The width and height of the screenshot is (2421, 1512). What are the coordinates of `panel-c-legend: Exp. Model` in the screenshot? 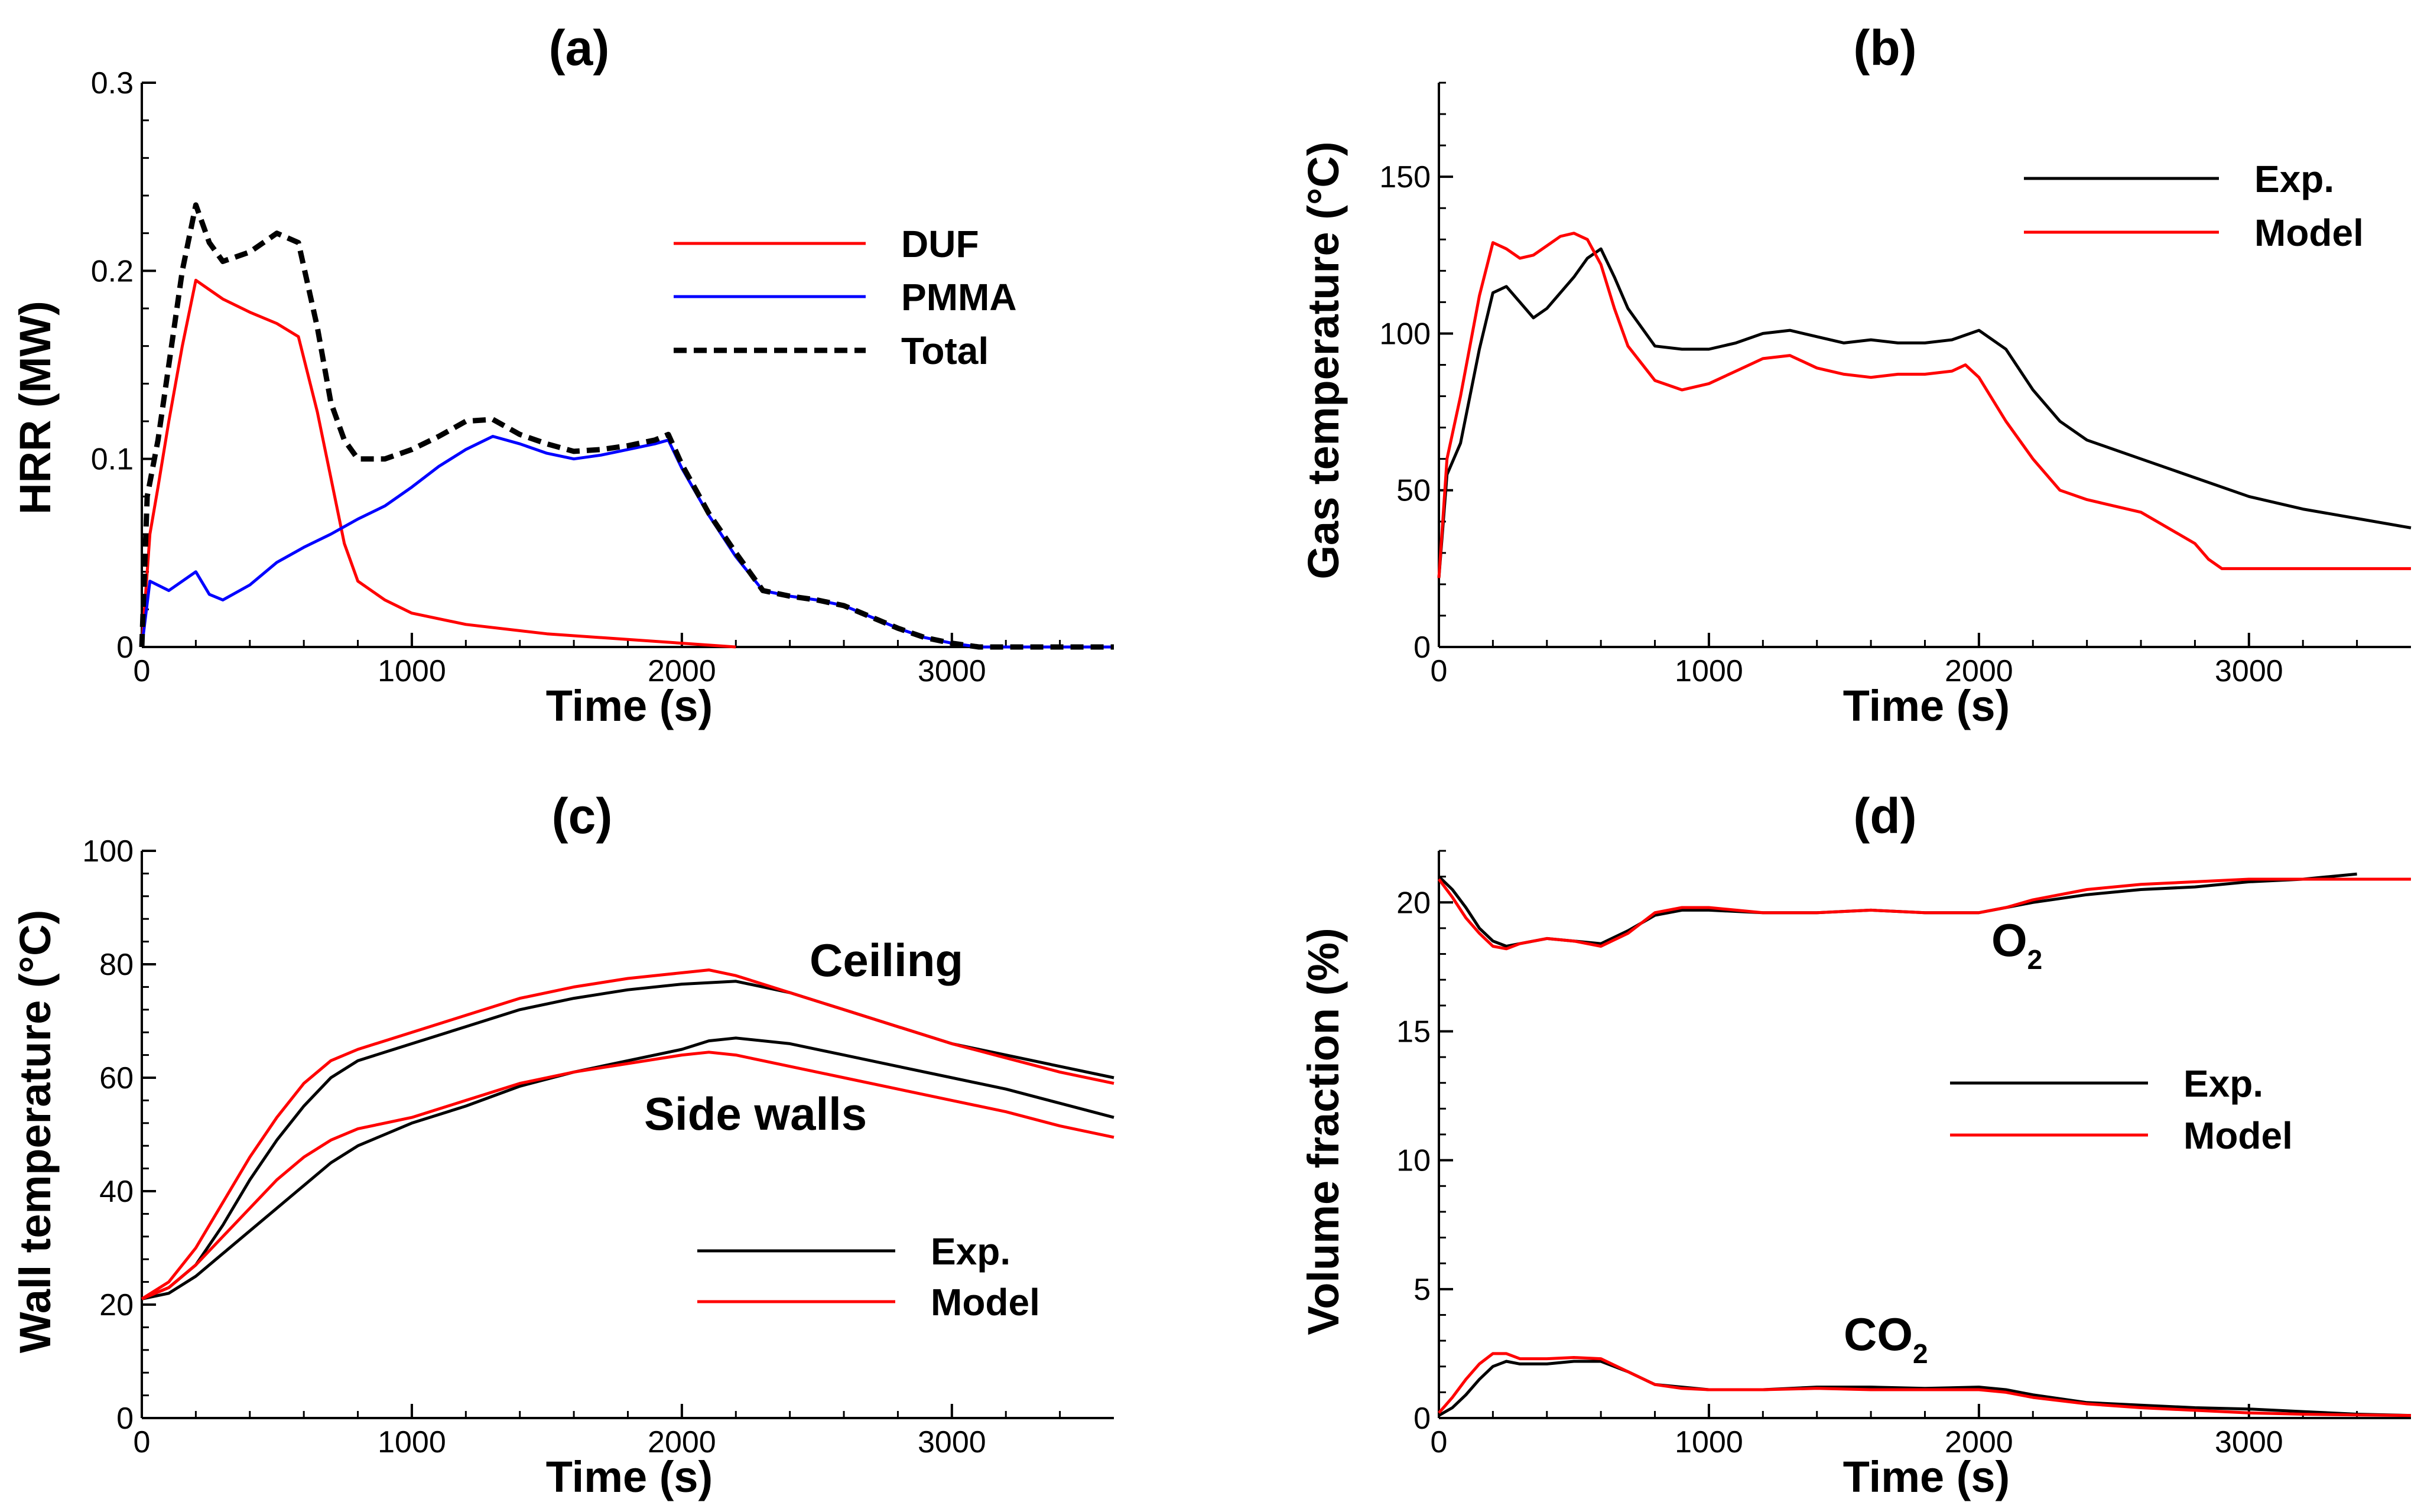 It's located at (868, 1277).